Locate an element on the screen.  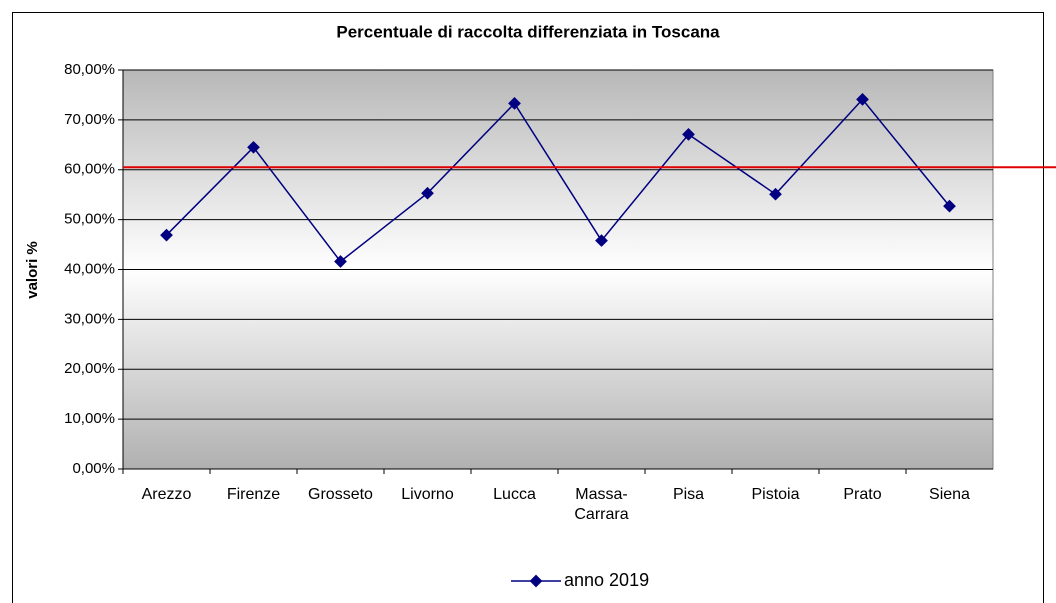
y-tick-label: 40,00% is located at coordinates (89, 268).